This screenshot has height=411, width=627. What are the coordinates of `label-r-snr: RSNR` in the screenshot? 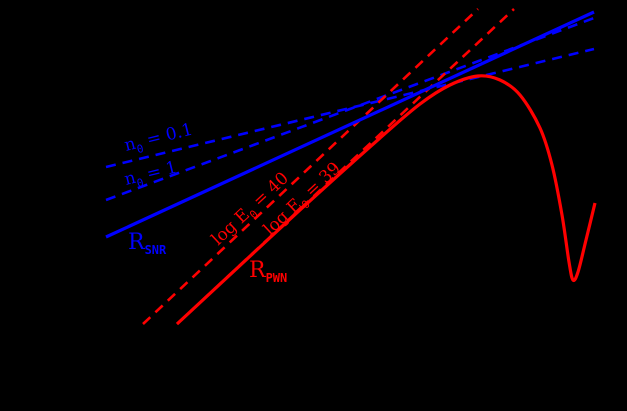 It's located at (147, 243).